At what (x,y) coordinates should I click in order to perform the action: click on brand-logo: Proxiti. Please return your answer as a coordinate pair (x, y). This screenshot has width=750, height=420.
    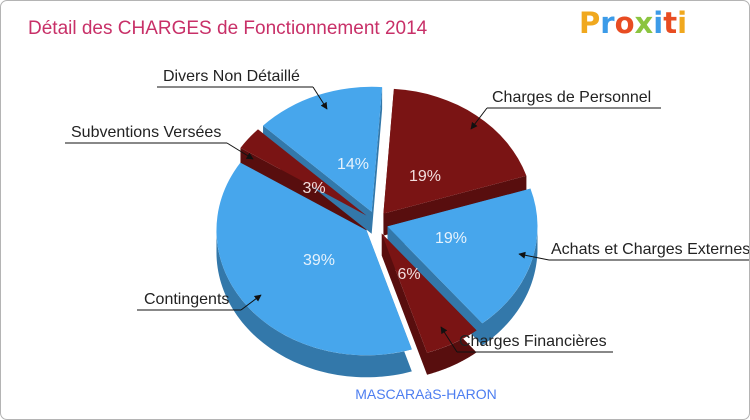
    Looking at the image, I should click on (633, 23).